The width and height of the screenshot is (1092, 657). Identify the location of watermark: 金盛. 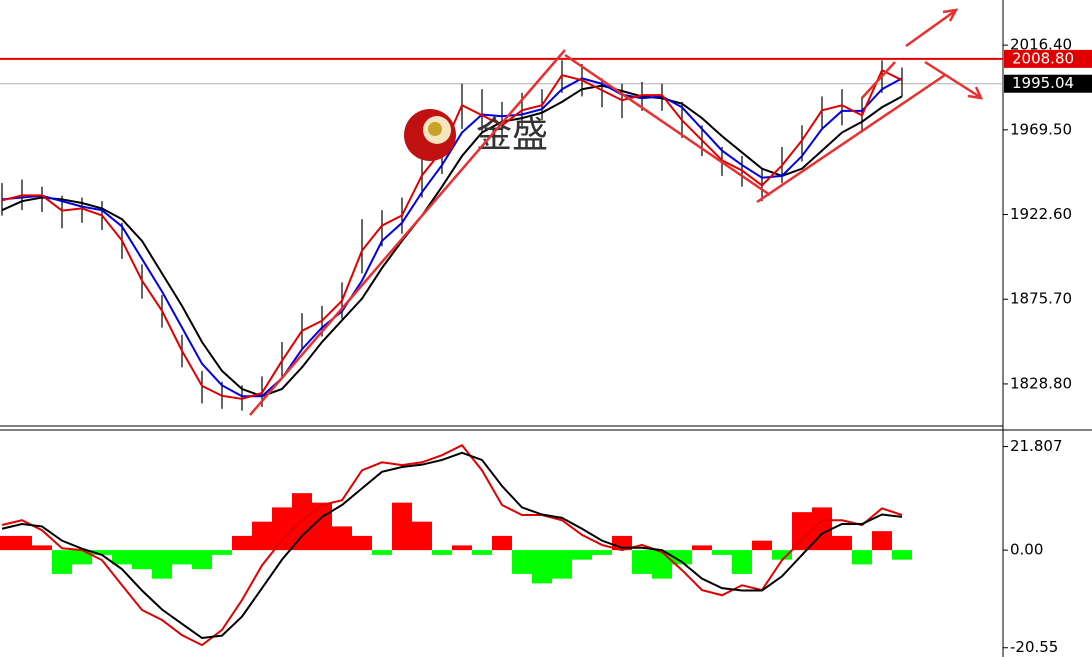
(512, 135).